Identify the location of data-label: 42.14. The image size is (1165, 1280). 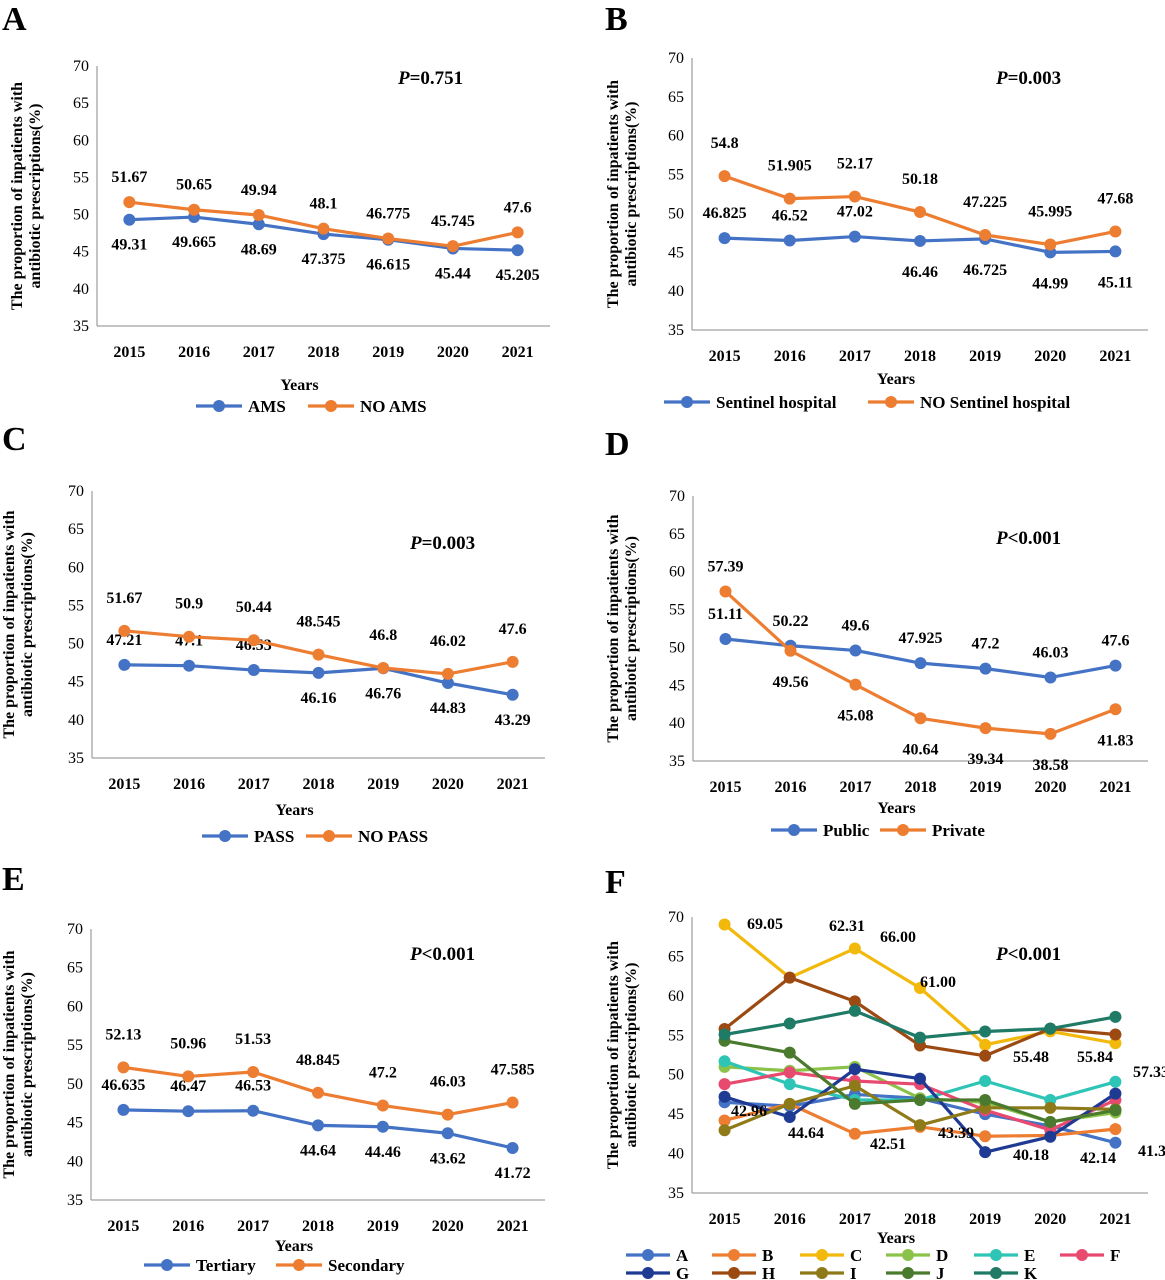
(1098, 1158).